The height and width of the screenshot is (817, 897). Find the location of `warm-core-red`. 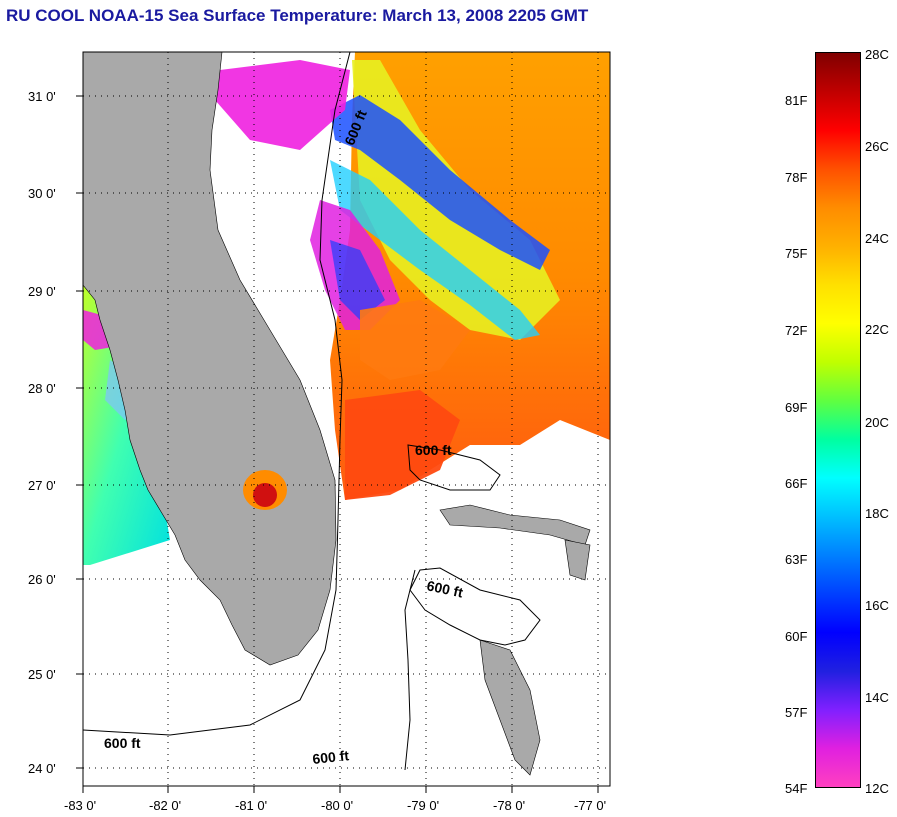

warm-core-red is located at coordinates (402, 445).